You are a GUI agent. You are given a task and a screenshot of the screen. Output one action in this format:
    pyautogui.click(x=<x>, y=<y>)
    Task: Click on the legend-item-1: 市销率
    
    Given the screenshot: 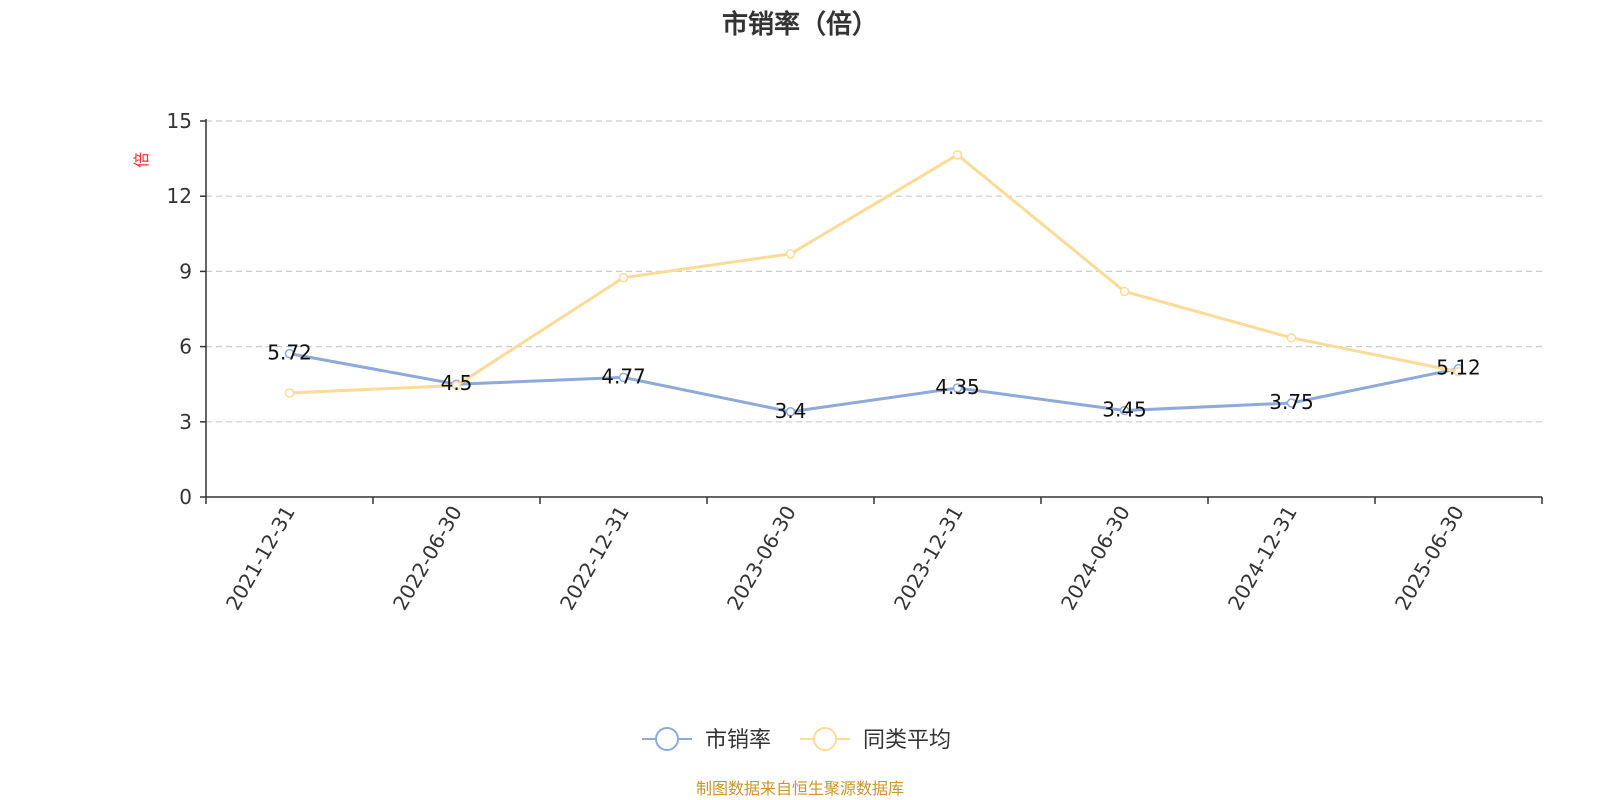 What is the action you would take?
    pyautogui.click(x=706, y=740)
    